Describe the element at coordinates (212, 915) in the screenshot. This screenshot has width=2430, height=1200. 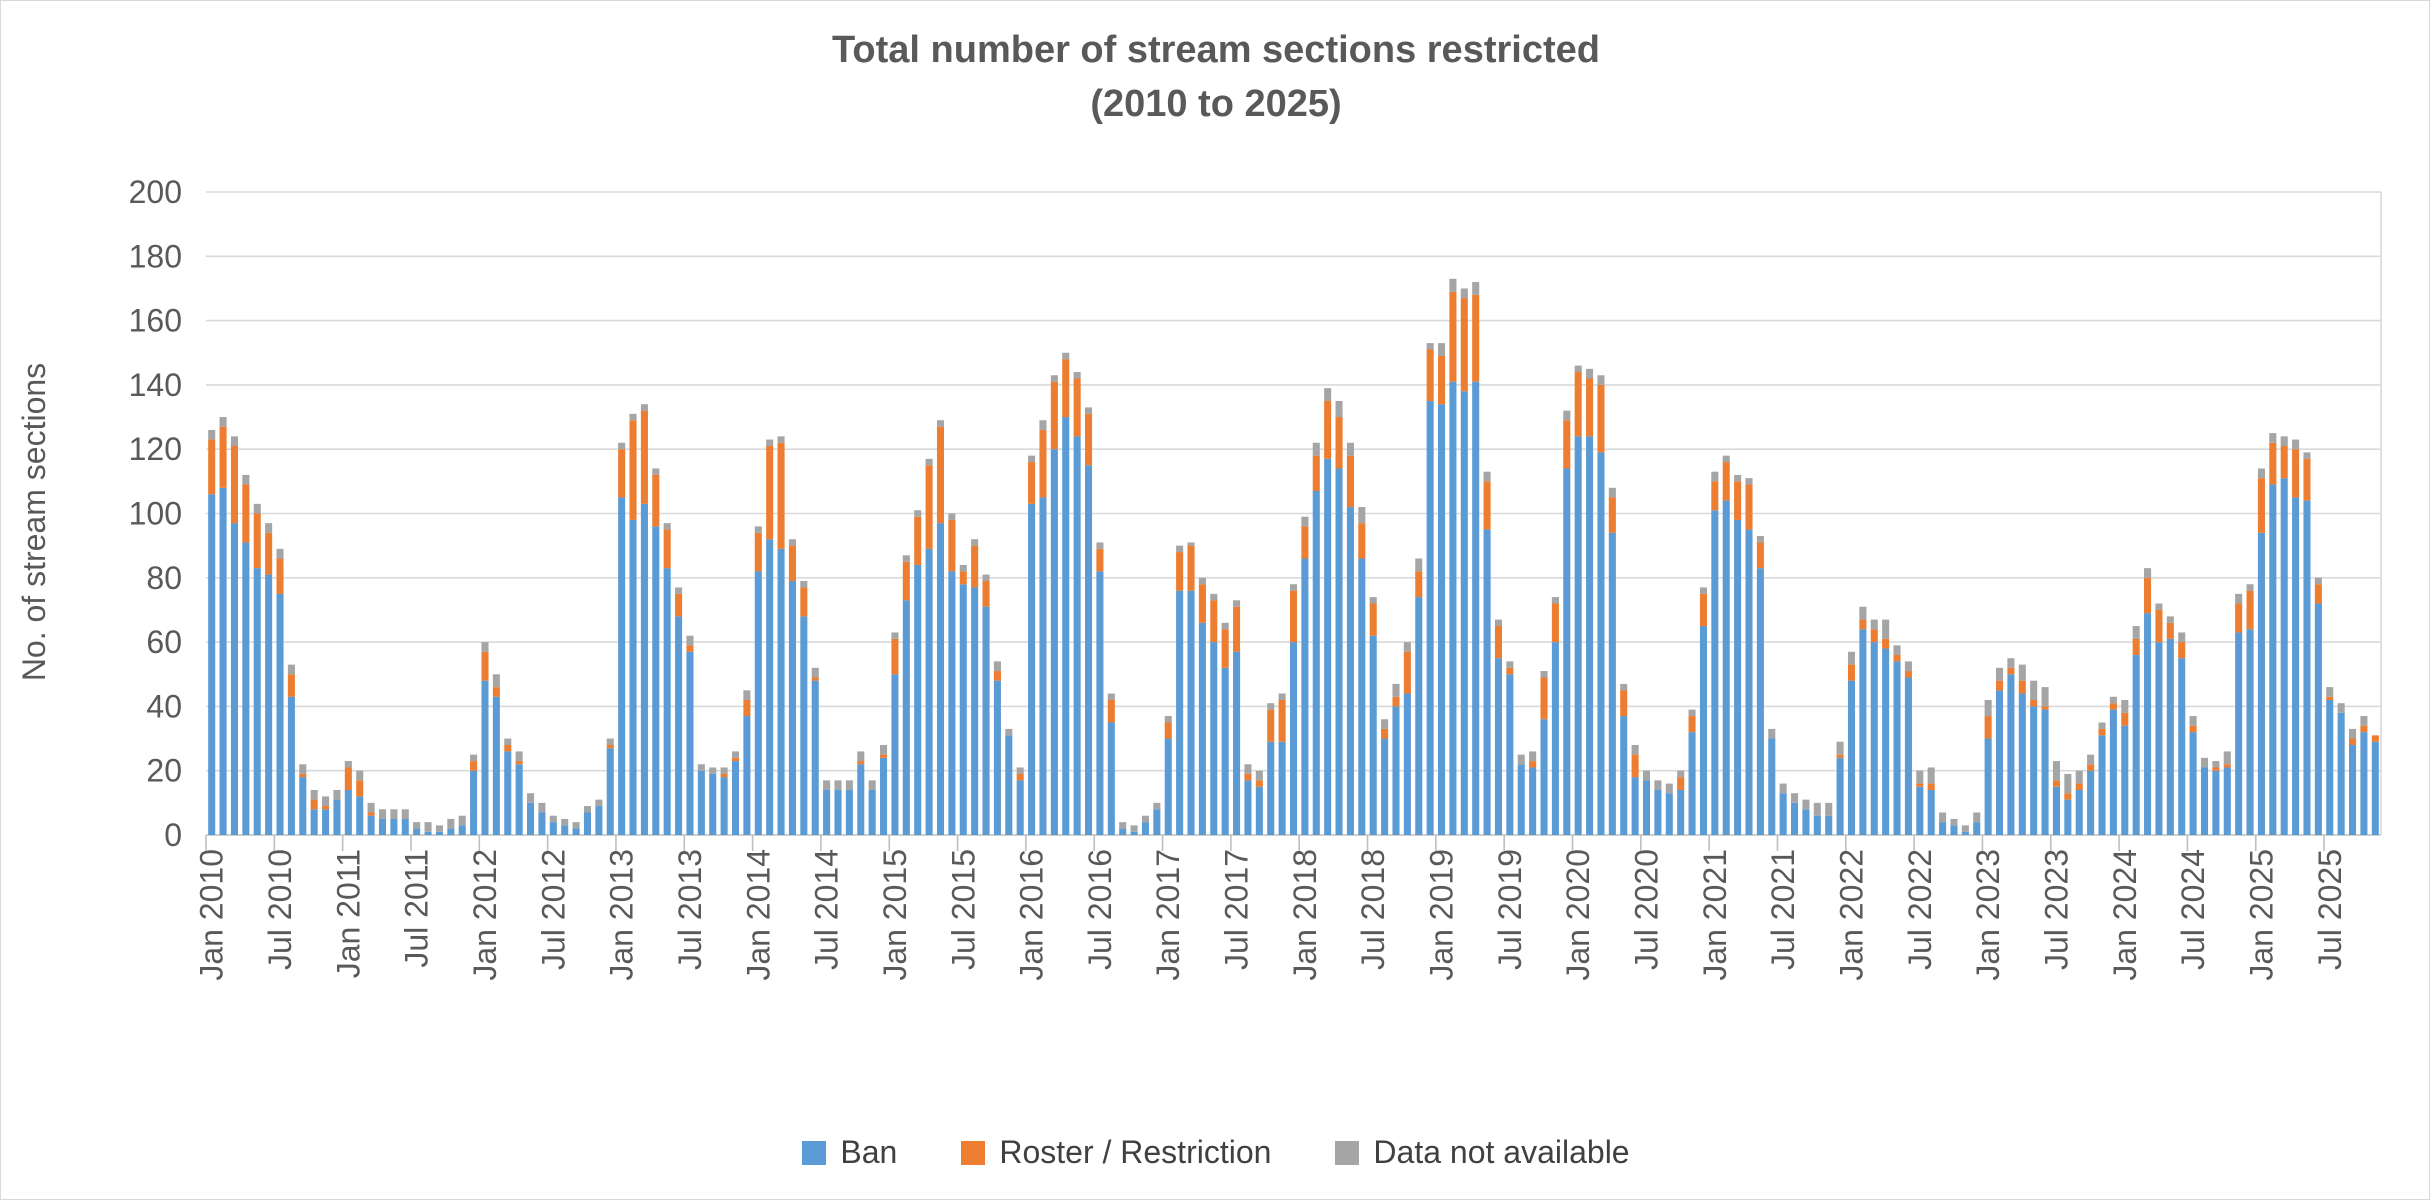
I see `x-tick-label: Jan 2010` at that location.